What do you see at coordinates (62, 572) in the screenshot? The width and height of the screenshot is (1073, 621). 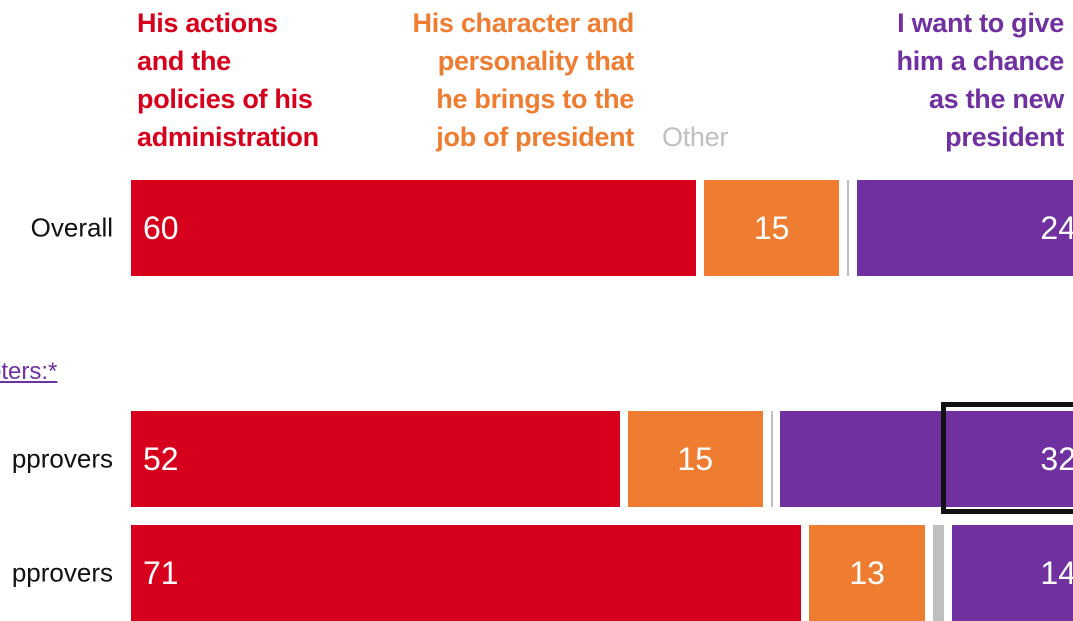 I see `row-label-disapprovers: pprovers` at bounding box center [62, 572].